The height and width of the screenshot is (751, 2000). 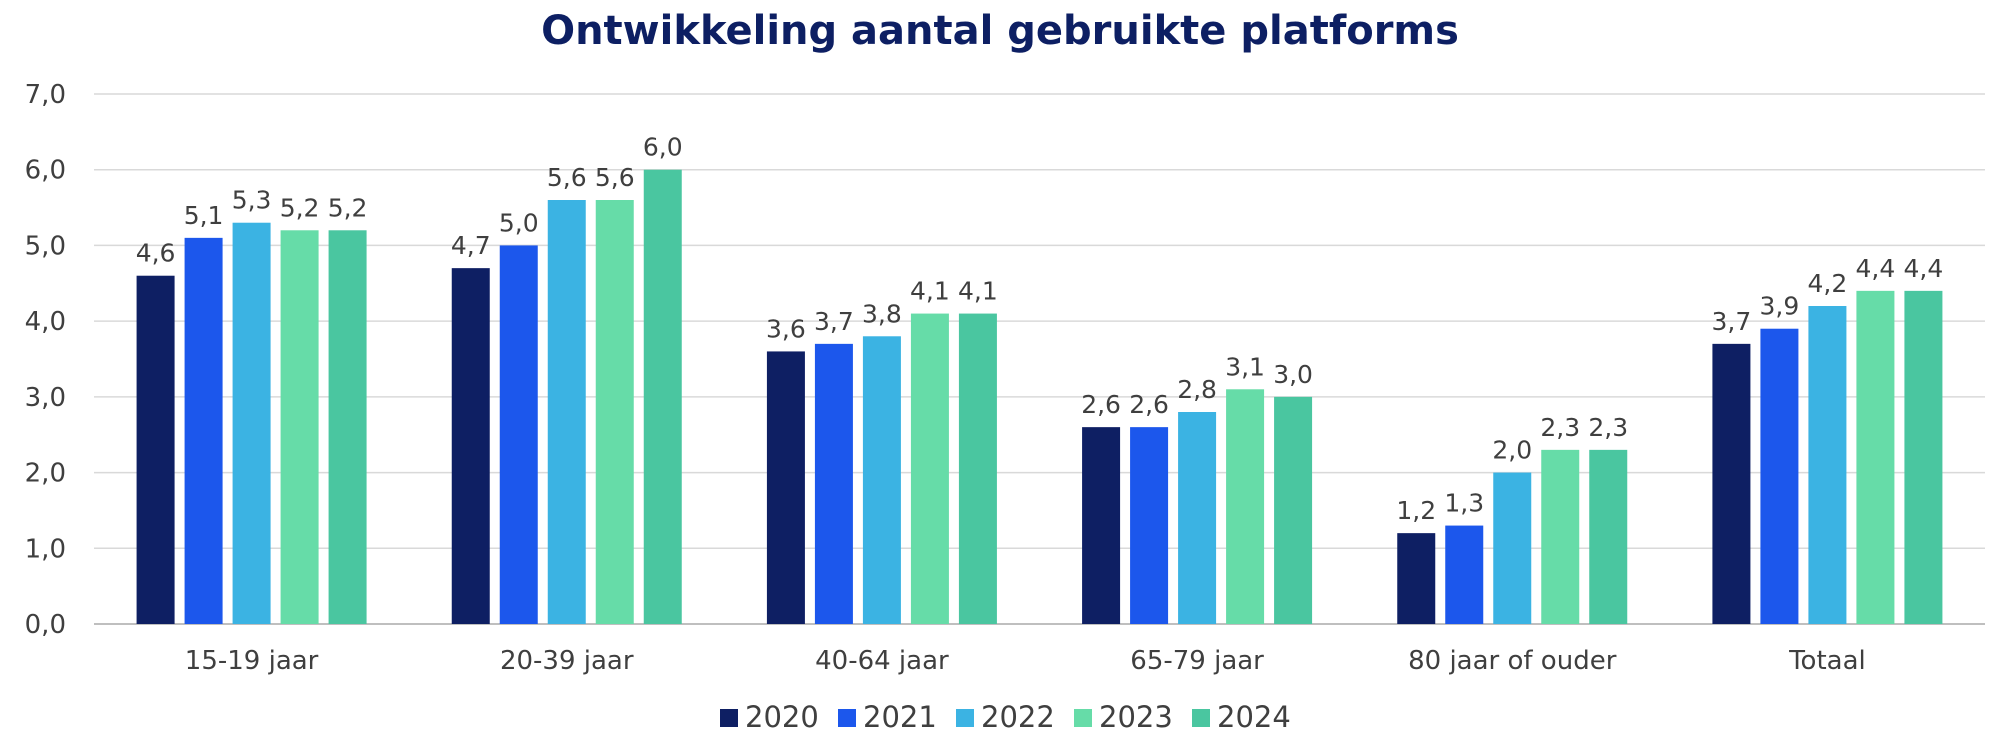 What do you see at coordinates (471, 245) in the screenshot?
I see `data-label: 4,7` at bounding box center [471, 245].